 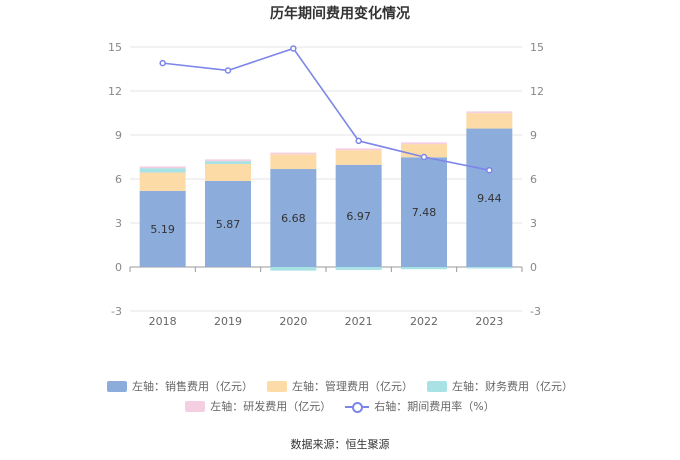 I want to click on rate-point-2020, so click(x=293, y=48).